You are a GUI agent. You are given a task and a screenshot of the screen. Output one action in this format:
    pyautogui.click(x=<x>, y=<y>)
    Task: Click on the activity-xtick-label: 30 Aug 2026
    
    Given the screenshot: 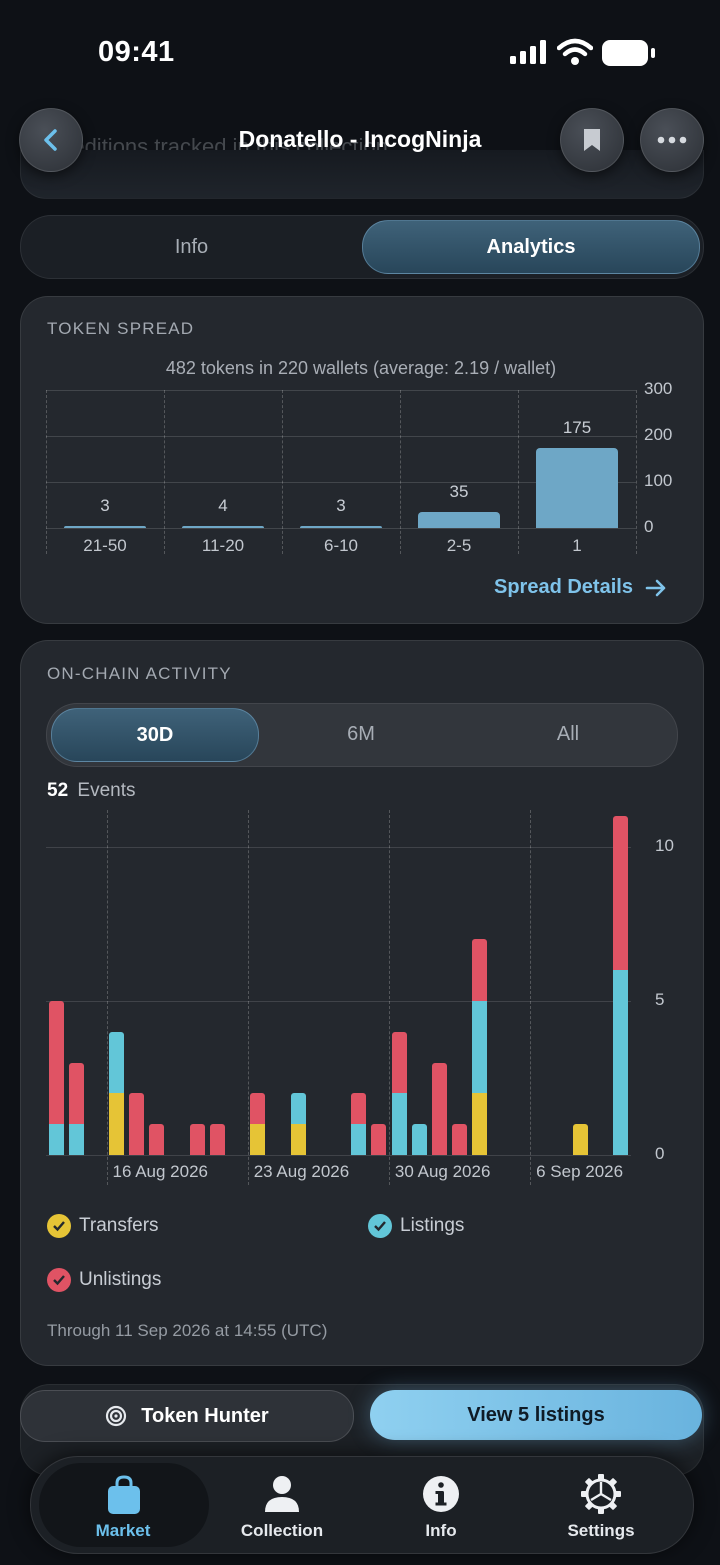 What is the action you would take?
    pyautogui.click(x=442, y=1171)
    